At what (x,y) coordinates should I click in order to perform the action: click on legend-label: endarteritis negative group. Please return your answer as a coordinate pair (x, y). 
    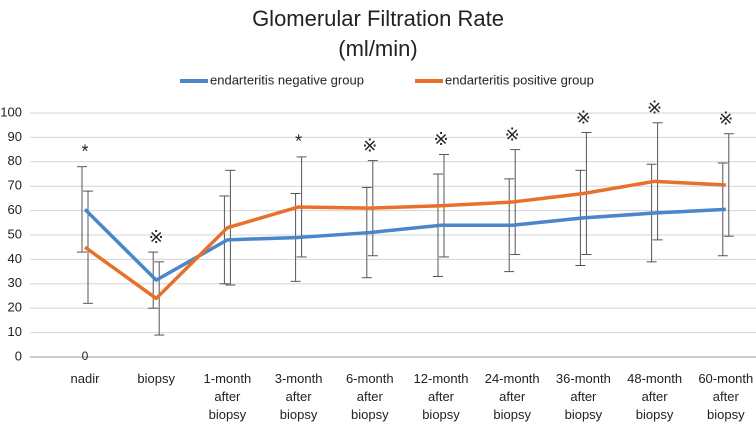
    Looking at the image, I should click on (287, 79).